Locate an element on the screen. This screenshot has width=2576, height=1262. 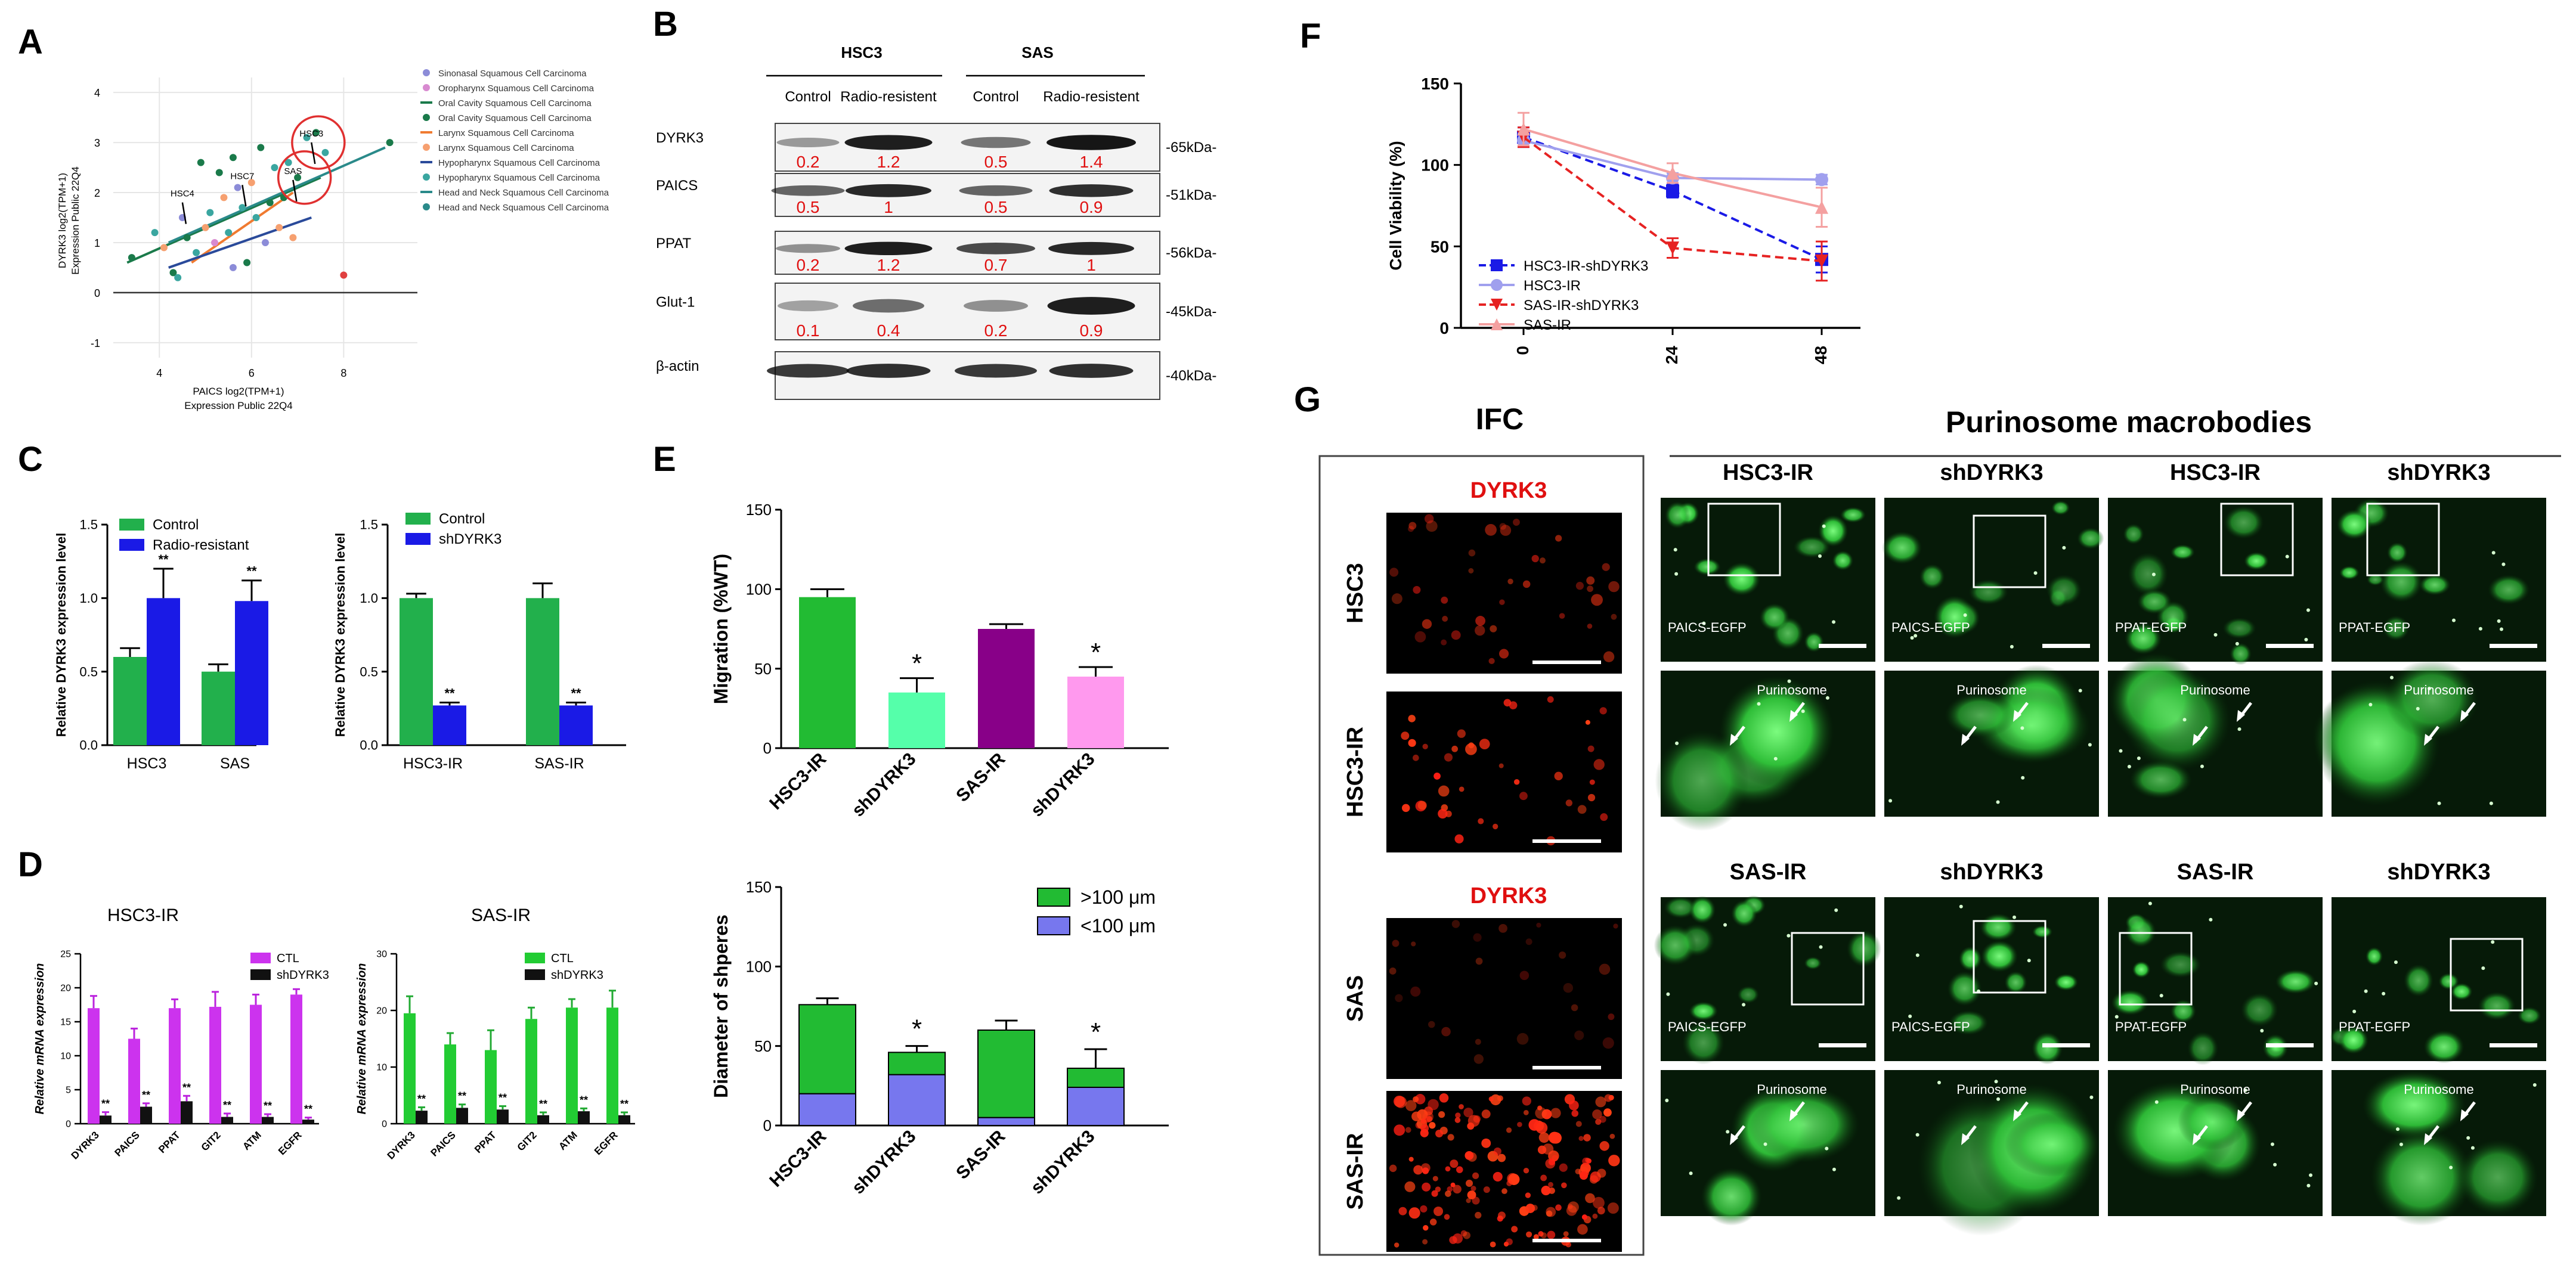
legend-entry: shDYRK3 is located at coordinates (470, 539).